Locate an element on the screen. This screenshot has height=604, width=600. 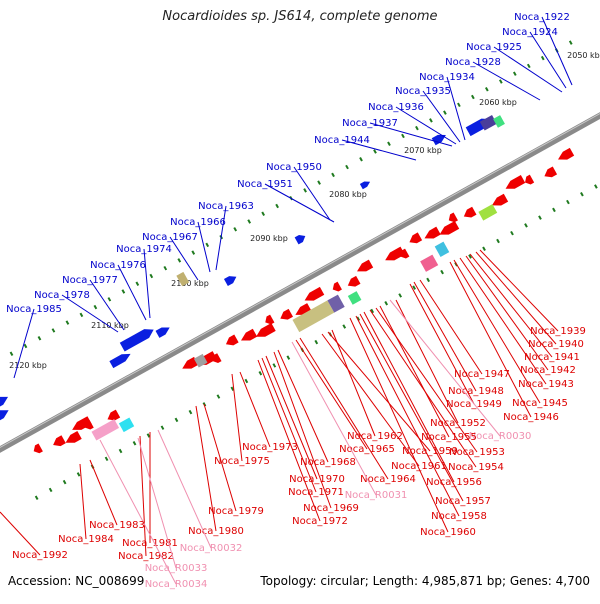
gene-label: Noca_1946 is located at coordinates (531, 417).